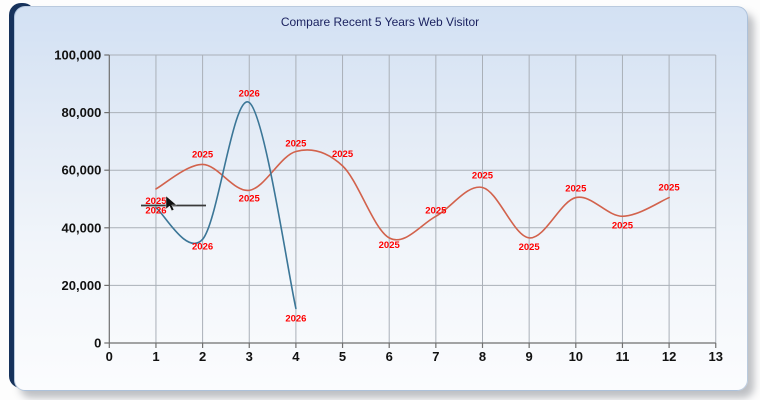  I want to click on series-curve-2026, so click(226, 205).